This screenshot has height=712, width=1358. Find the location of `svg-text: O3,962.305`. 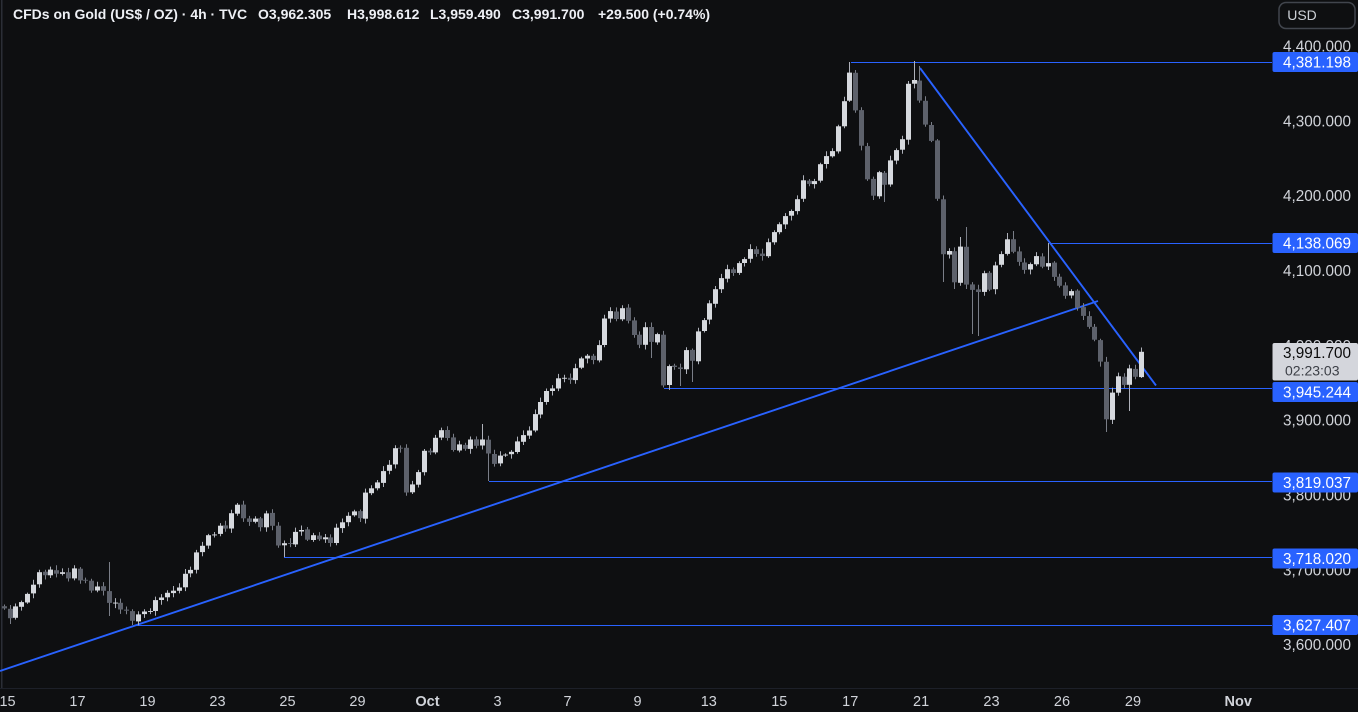

svg-text: O3,962.305 is located at coordinates (294, 14).